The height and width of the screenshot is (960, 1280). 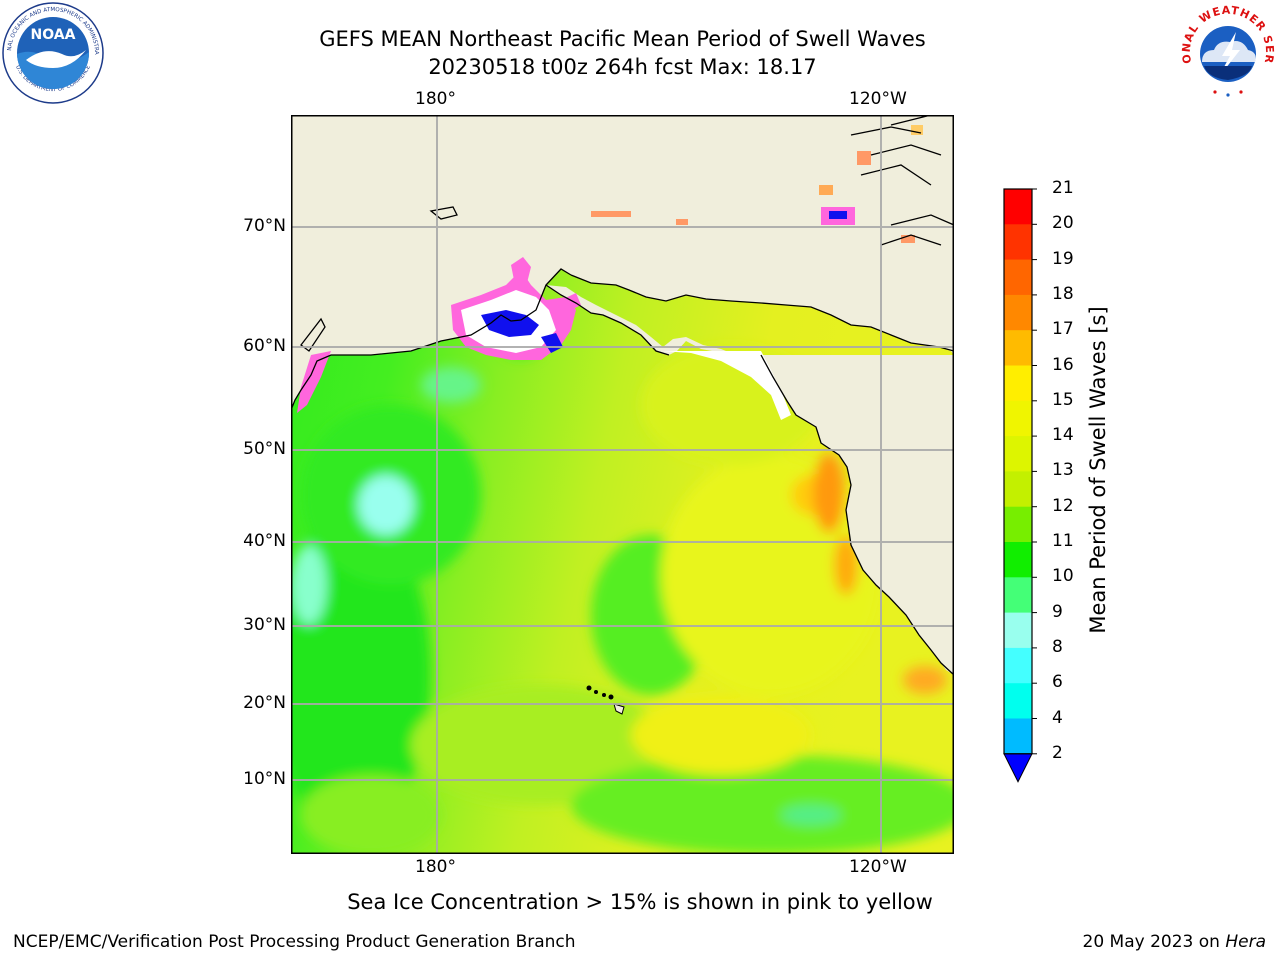 I want to click on lat-label-40n: 40°N, so click(x=264, y=541).